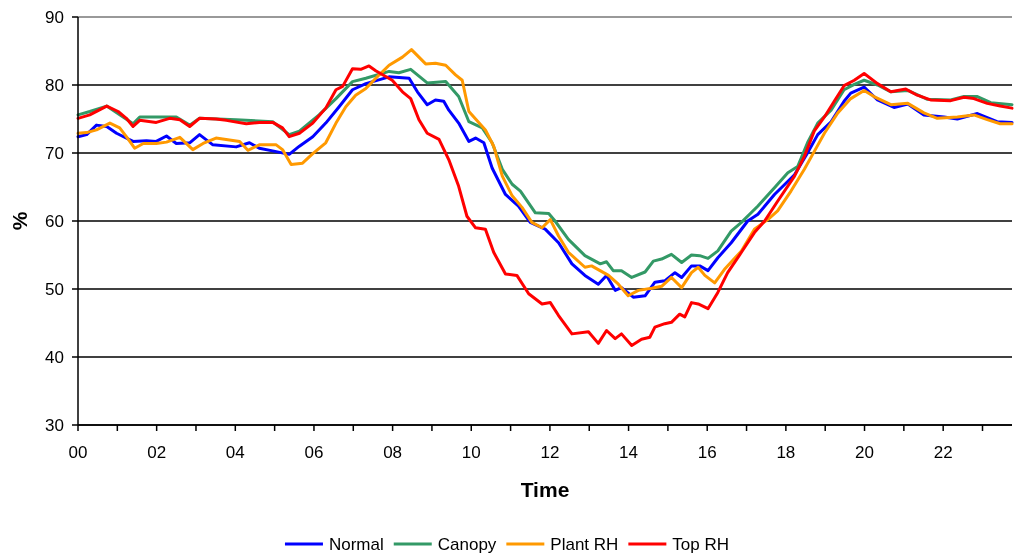 Image resolution: width=1014 pixels, height=557 pixels. What do you see at coordinates (314, 452) in the screenshot?
I see `x-tick-label: 06` at bounding box center [314, 452].